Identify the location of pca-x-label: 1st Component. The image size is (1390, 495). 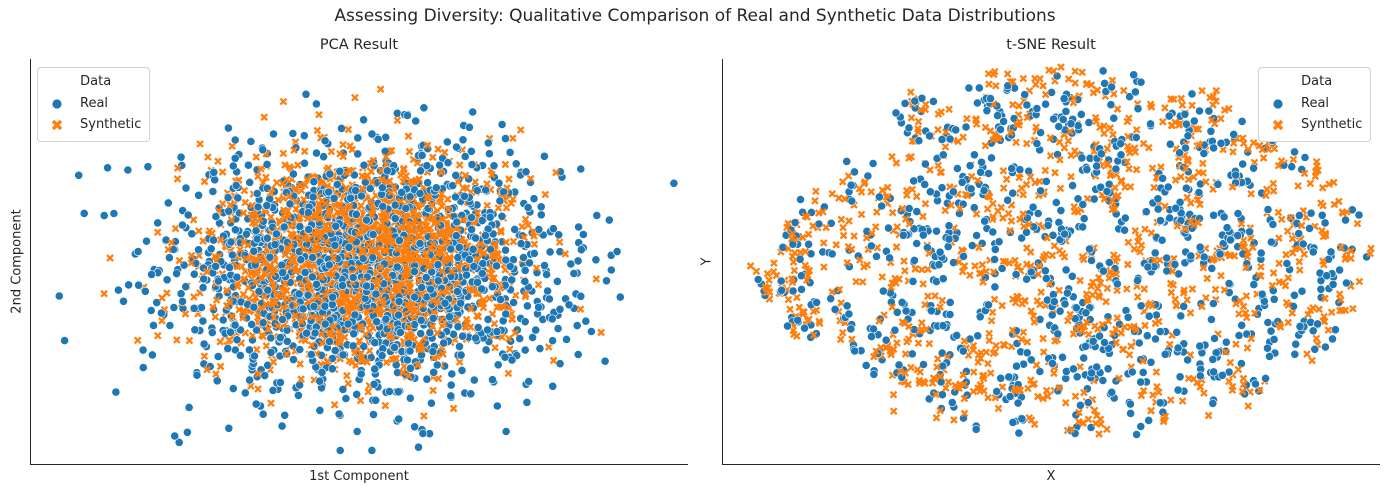
(359, 476).